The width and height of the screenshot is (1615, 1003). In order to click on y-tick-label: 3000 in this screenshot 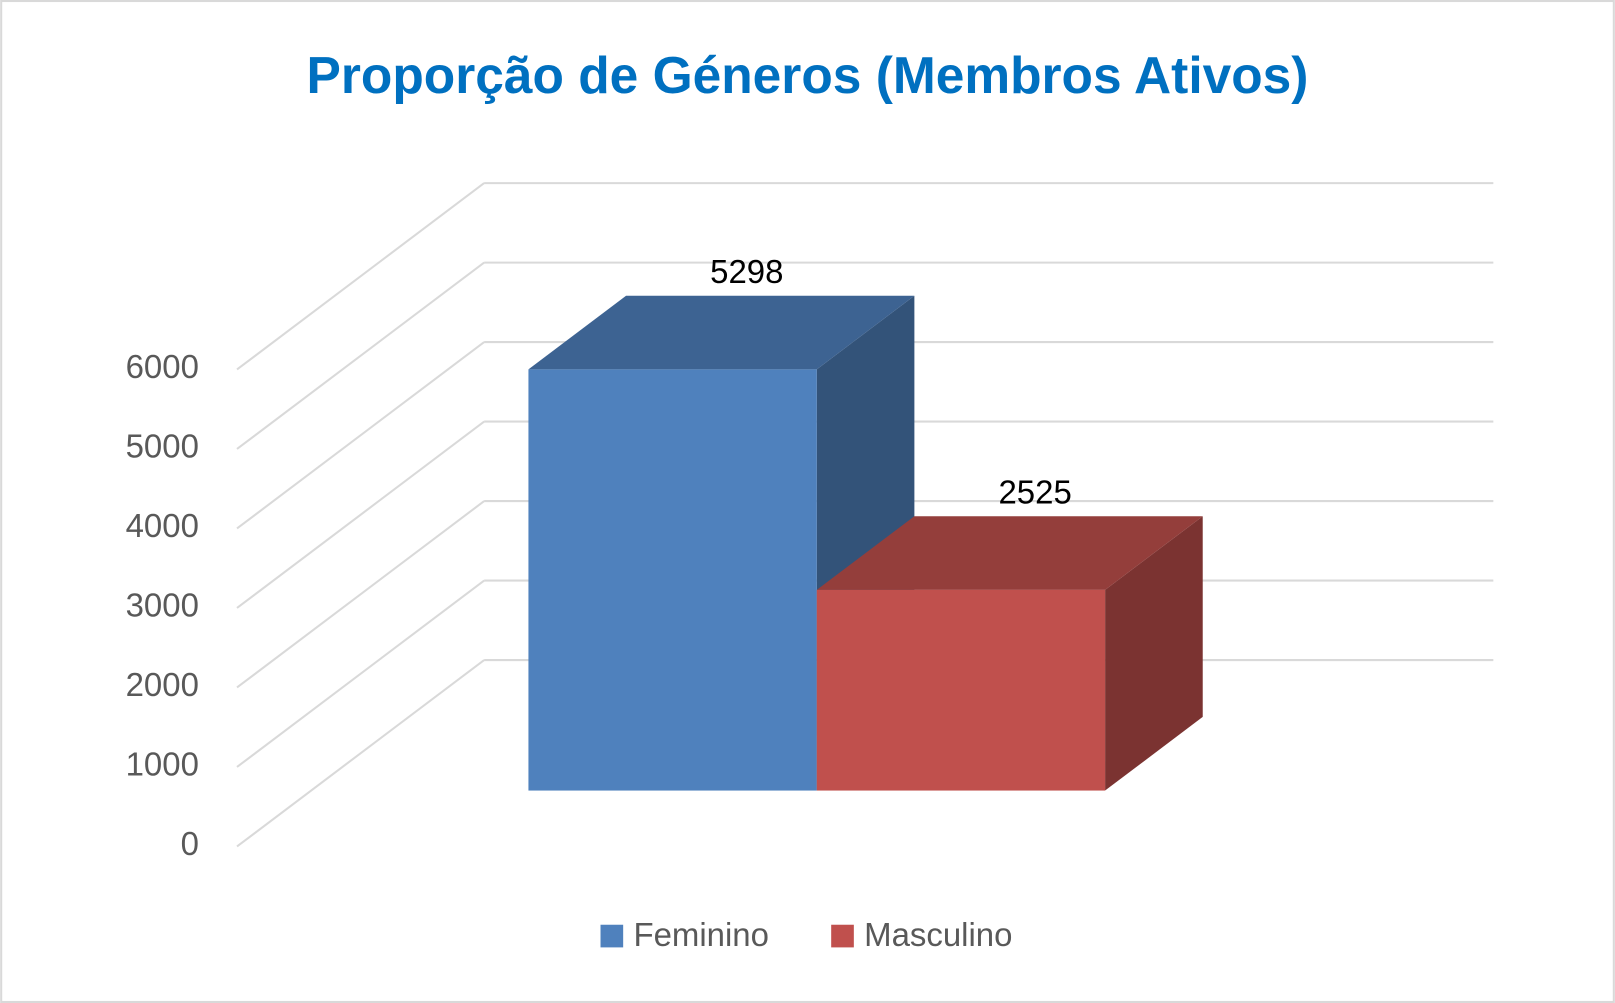, I will do `click(162, 605)`.